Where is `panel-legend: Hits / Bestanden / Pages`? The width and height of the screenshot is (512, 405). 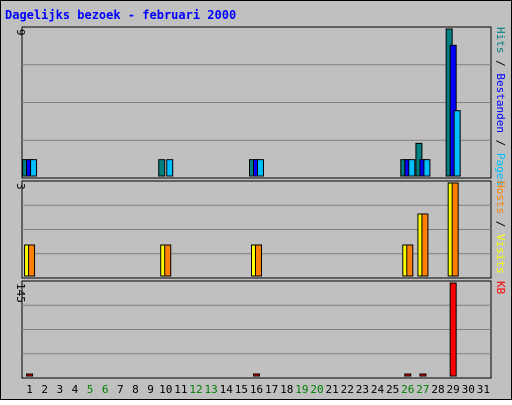 panel-legend: Hits / Bestanden / Pages is located at coordinates (500, 106).